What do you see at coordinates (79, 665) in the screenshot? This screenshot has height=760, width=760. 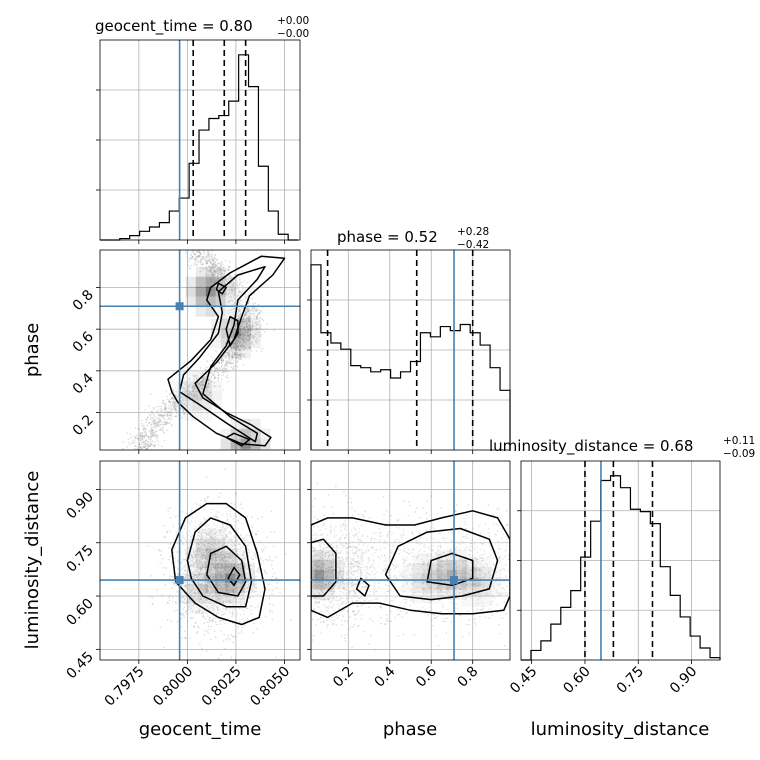 I see `y-tick-label-luminosity-distance: 0.45` at bounding box center [79, 665].